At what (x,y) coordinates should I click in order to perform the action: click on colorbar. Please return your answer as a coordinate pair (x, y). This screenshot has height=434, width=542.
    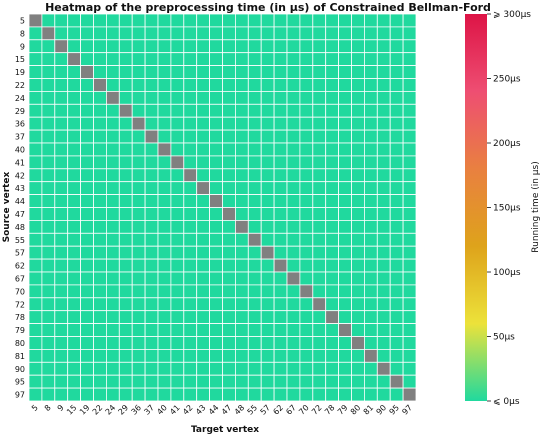
    Looking at the image, I should click on (476, 207).